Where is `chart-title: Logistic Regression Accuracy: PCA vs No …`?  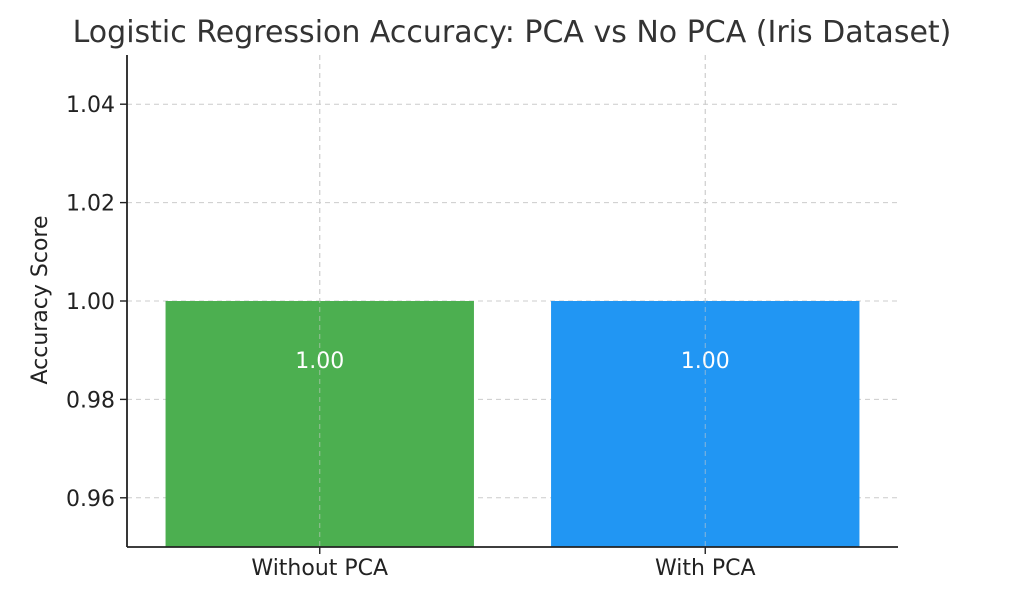
chart-title: Logistic Regression Accuracy: PCA vs No … is located at coordinates (512, 32).